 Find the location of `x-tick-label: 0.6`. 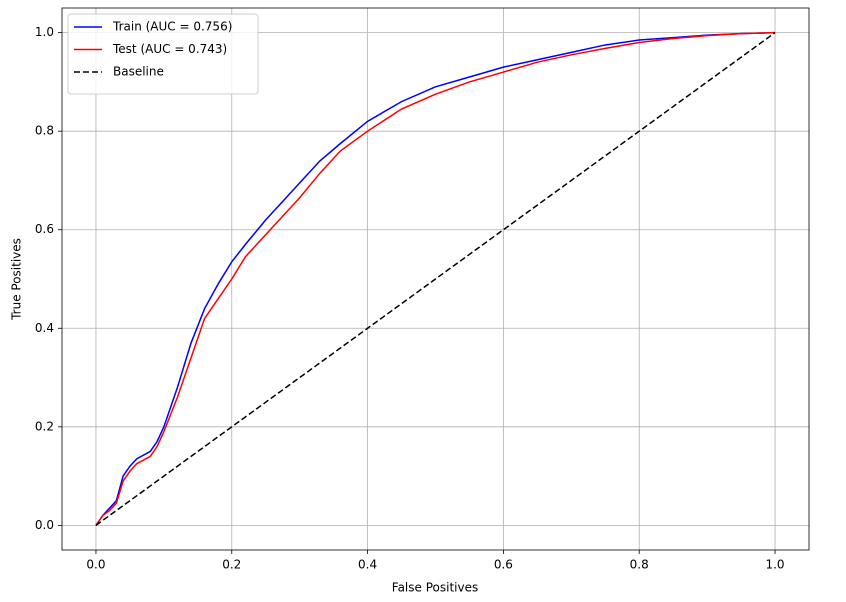

x-tick-label: 0.6 is located at coordinates (503, 565).